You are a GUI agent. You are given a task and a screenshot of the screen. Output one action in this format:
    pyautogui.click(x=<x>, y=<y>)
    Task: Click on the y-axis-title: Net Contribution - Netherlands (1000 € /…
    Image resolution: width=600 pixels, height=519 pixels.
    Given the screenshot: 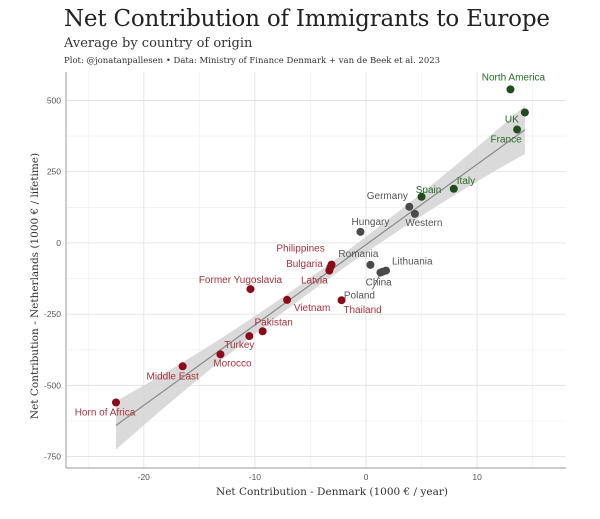 What is the action you would take?
    pyautogui.click(x=35, y=286)
    